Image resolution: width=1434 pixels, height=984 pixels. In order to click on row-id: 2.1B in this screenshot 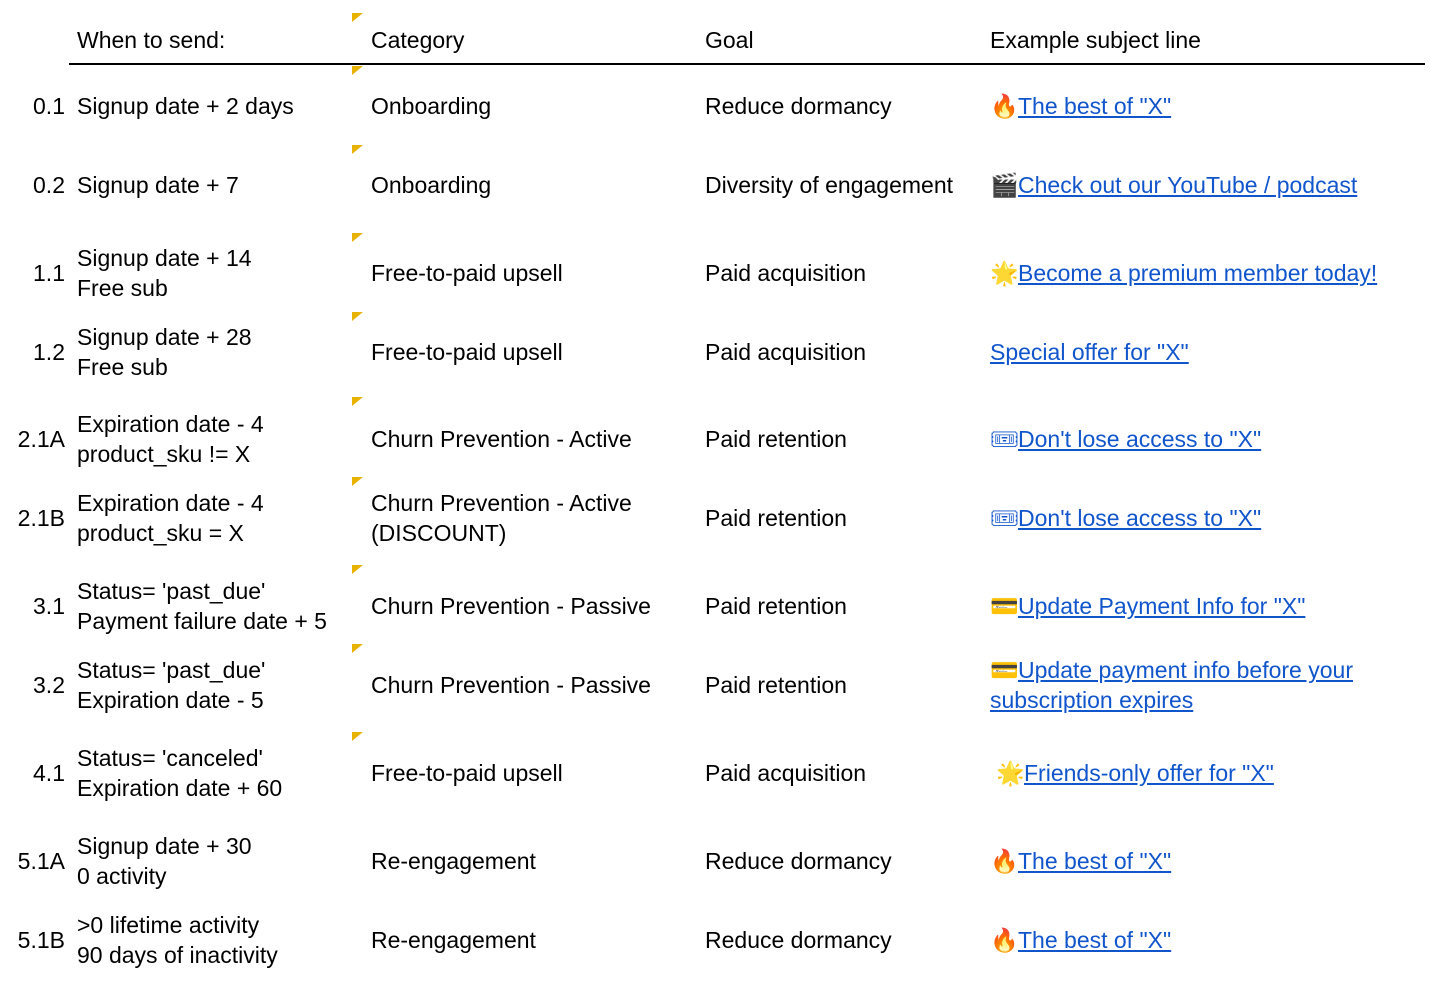, I will do `click(41, 518)`.